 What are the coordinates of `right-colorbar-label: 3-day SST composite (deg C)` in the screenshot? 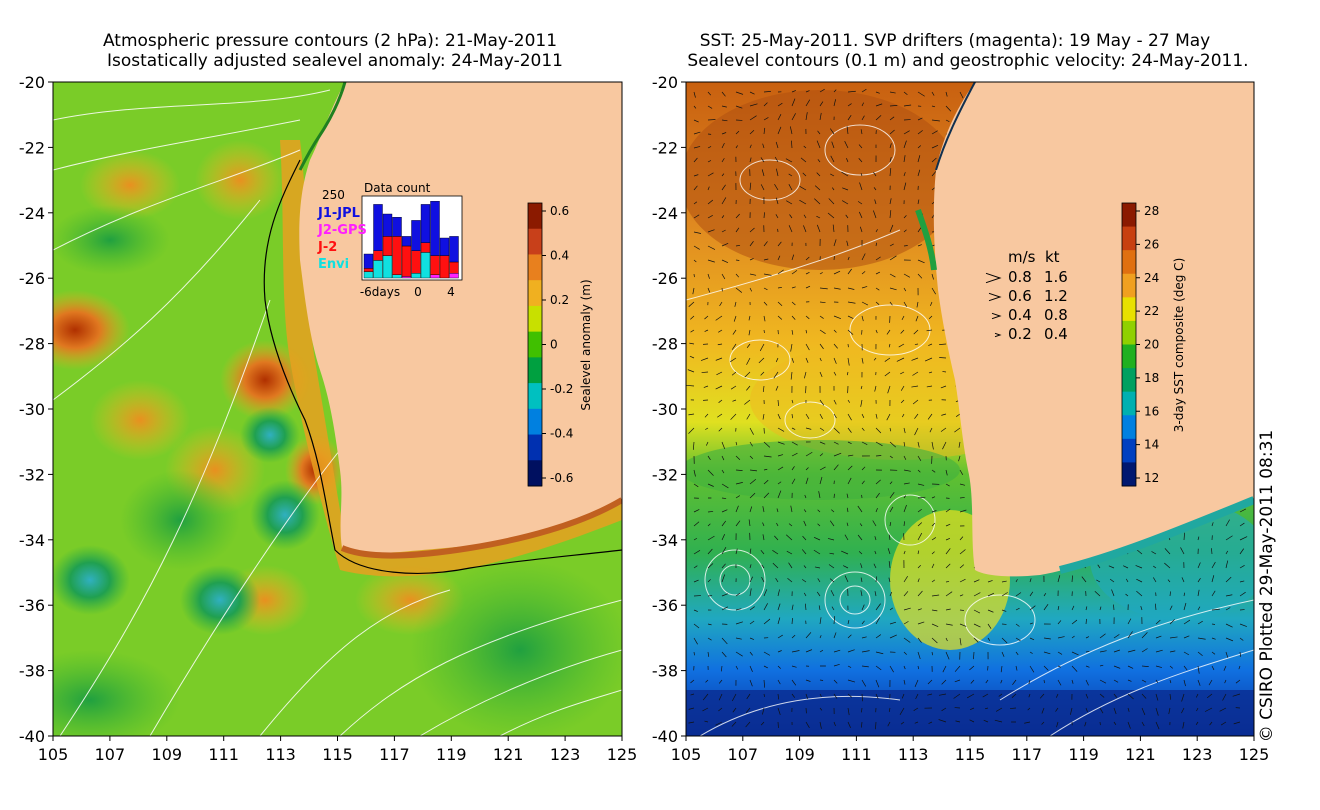 It's located at (1179, 345).